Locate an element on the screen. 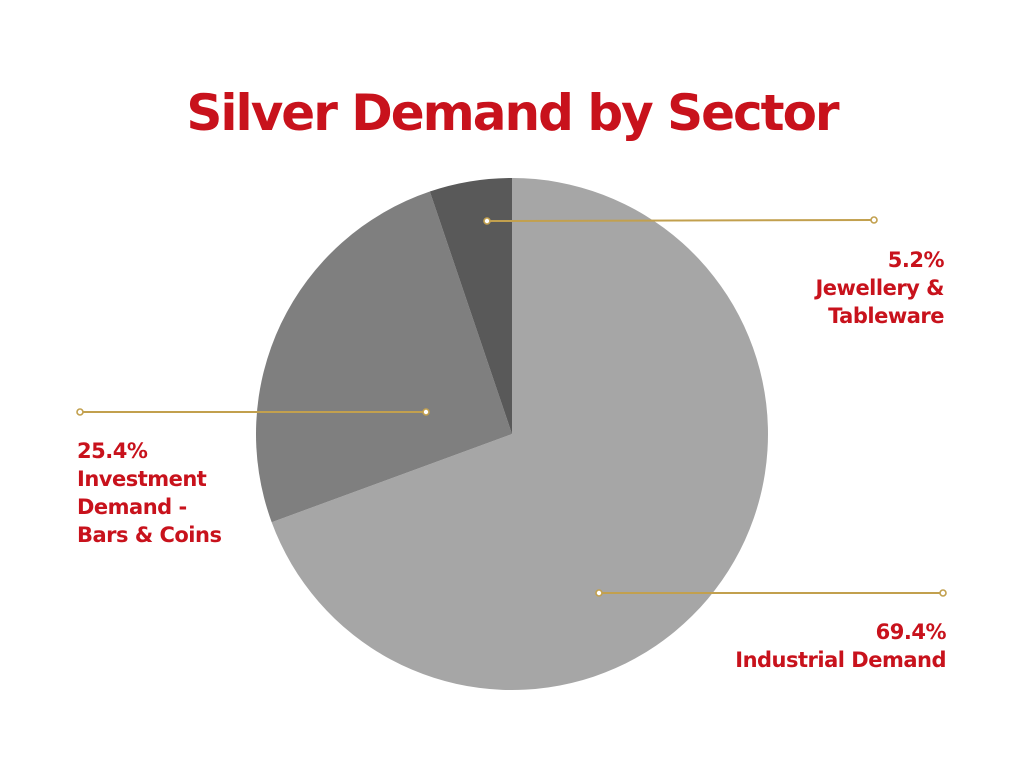 This screenshot has height=768, width=1024. chart-title: Silver Demand by Sector is located at coordinates (512, 113).